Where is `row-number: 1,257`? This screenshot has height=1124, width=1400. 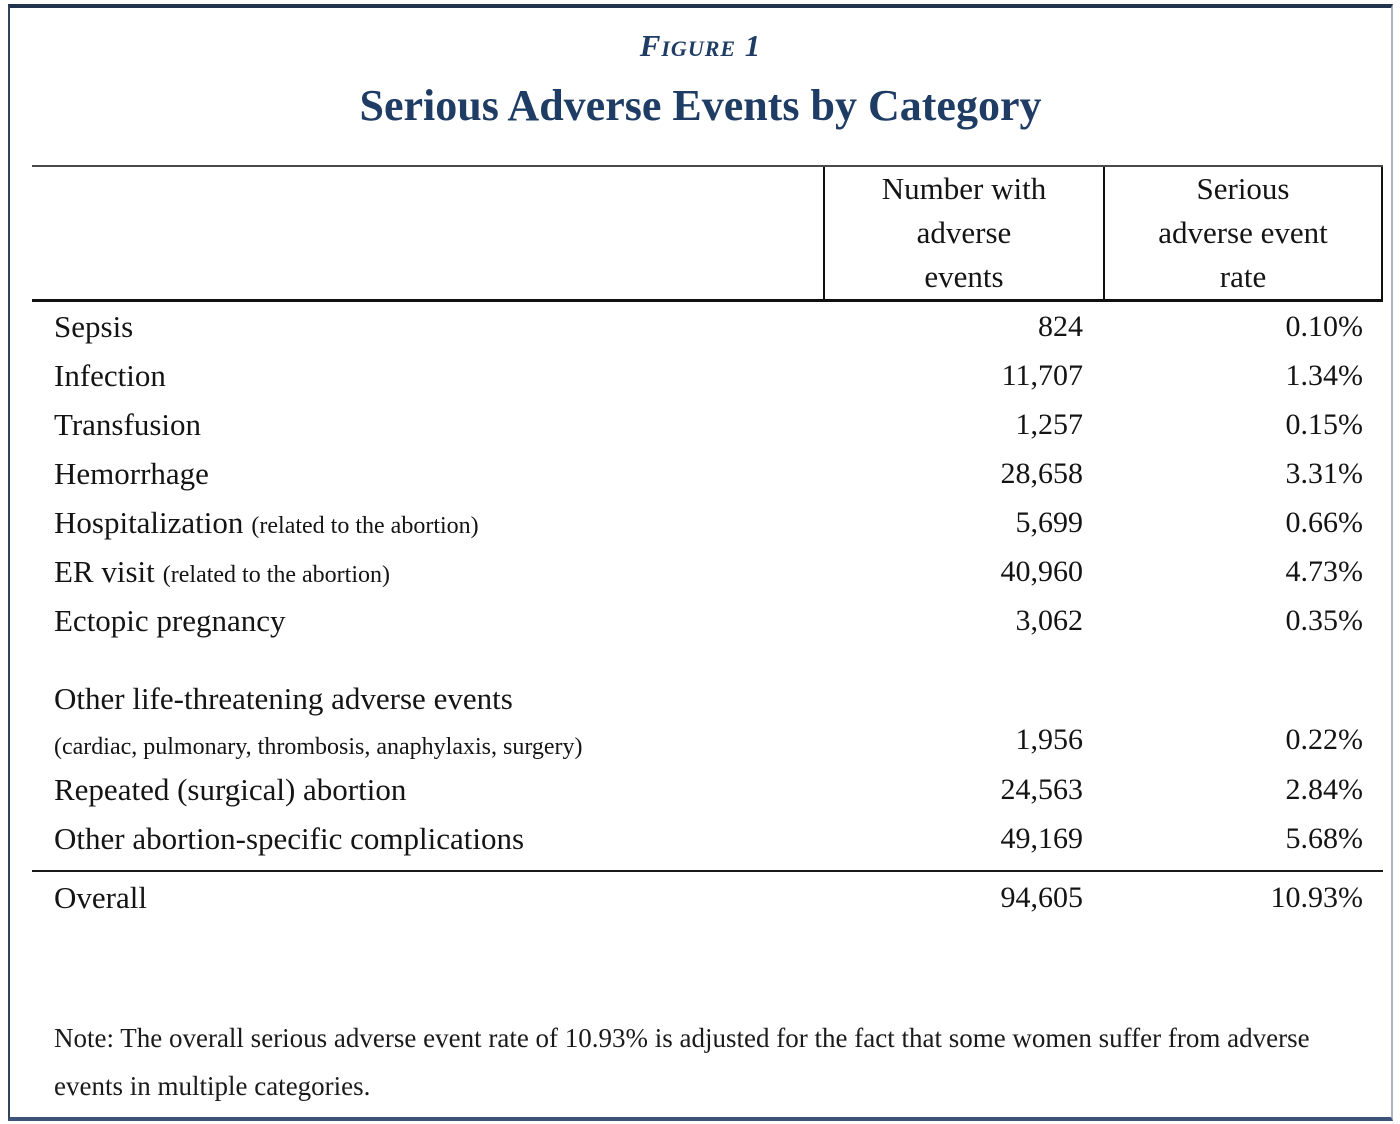
row-number: 1,257 is located at coordinates (1049, 424).